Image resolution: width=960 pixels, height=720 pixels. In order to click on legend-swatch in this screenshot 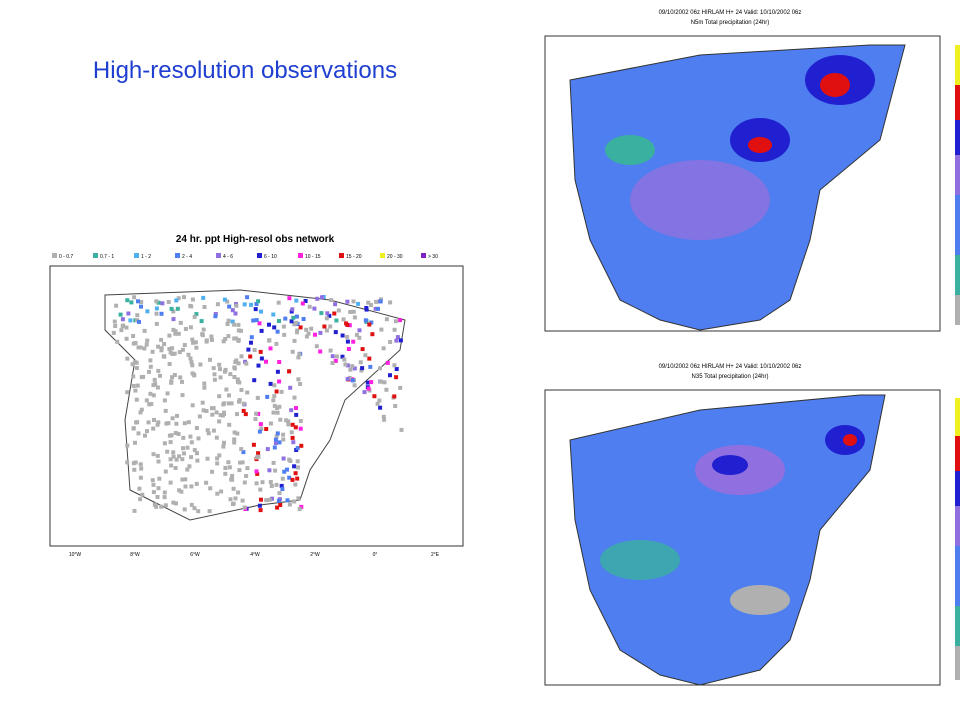, I will do `click(95, 255)`.